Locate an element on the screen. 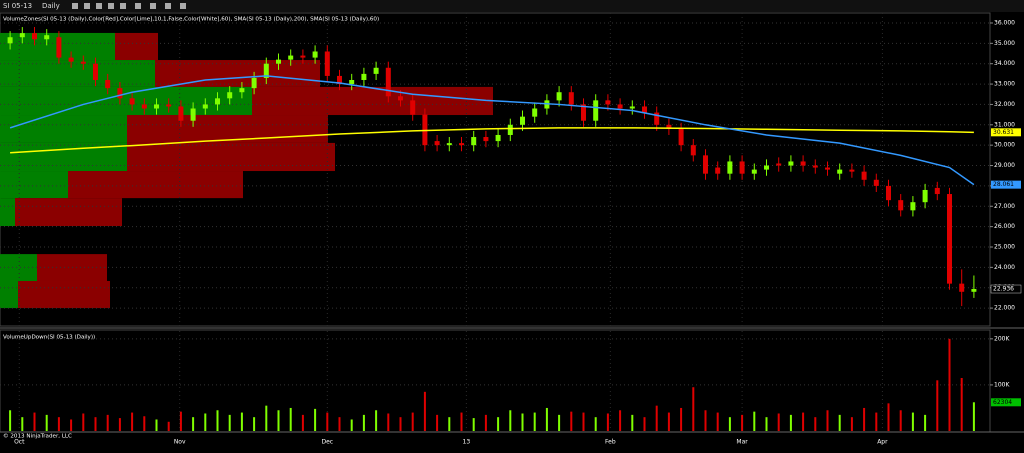  instrument-selector: SI 05-13 is located at coordinates (17, 6).